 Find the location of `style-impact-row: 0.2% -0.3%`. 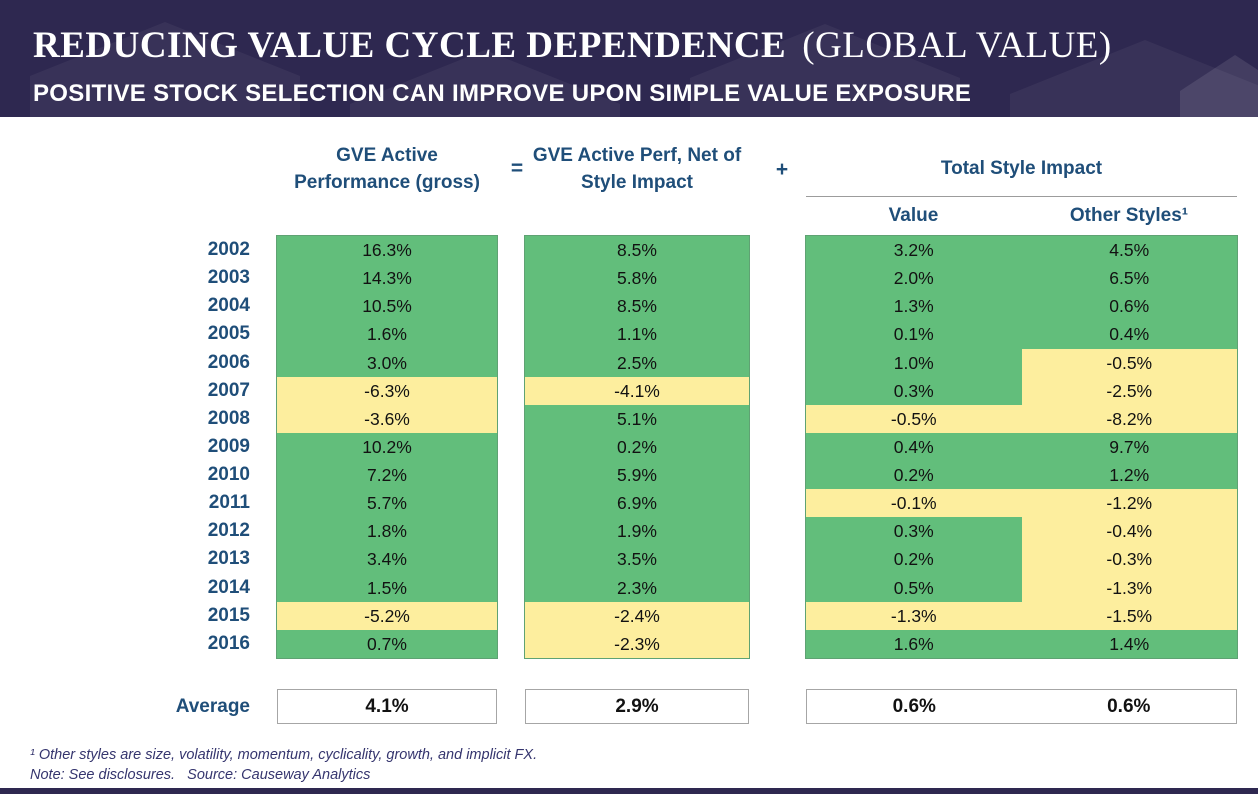

style-impact-row: 0.2% -0.3% is located at coordinates (1021, 559).